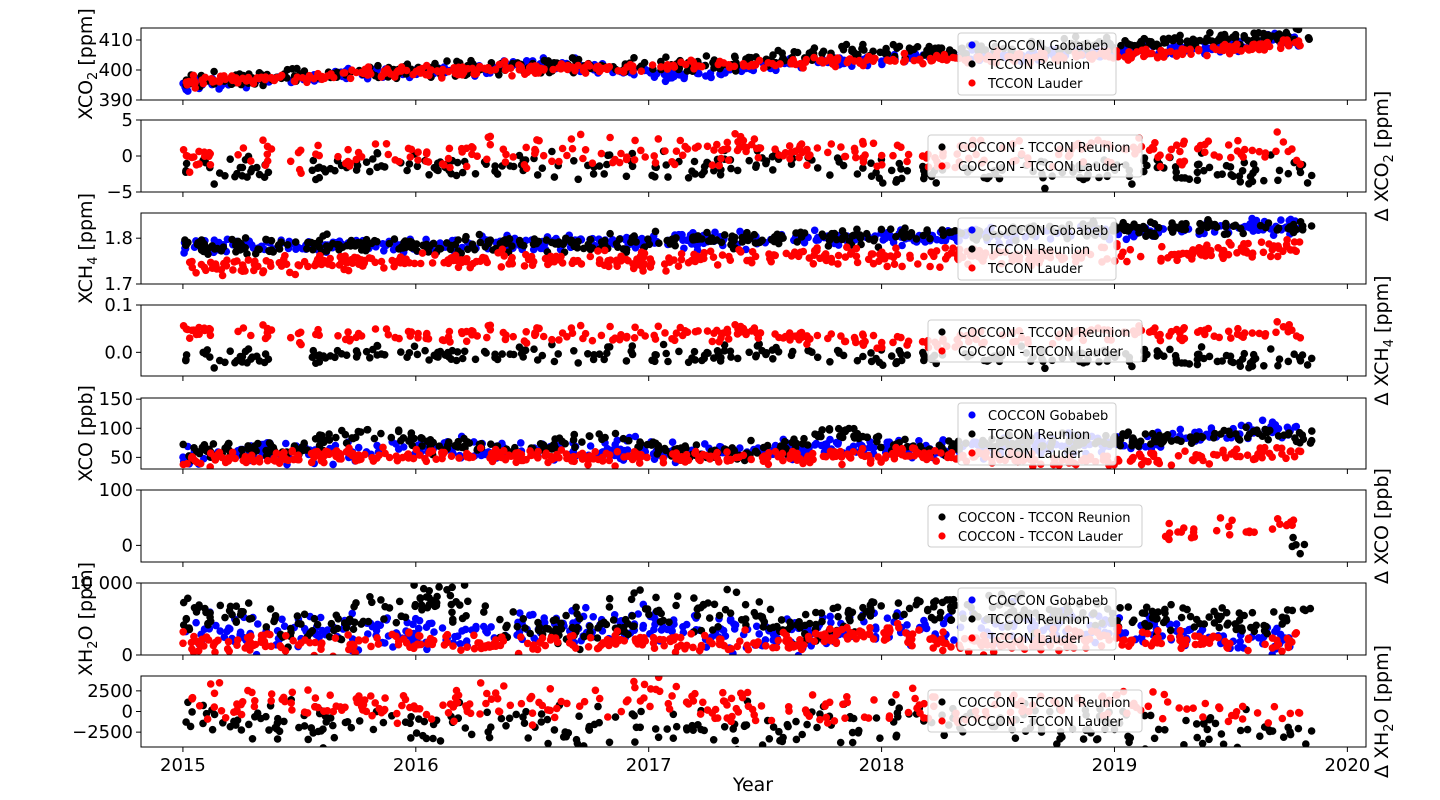  Describe the element at coordinates (753, 64) in the screenshot. I see `panel-frame` at that location.